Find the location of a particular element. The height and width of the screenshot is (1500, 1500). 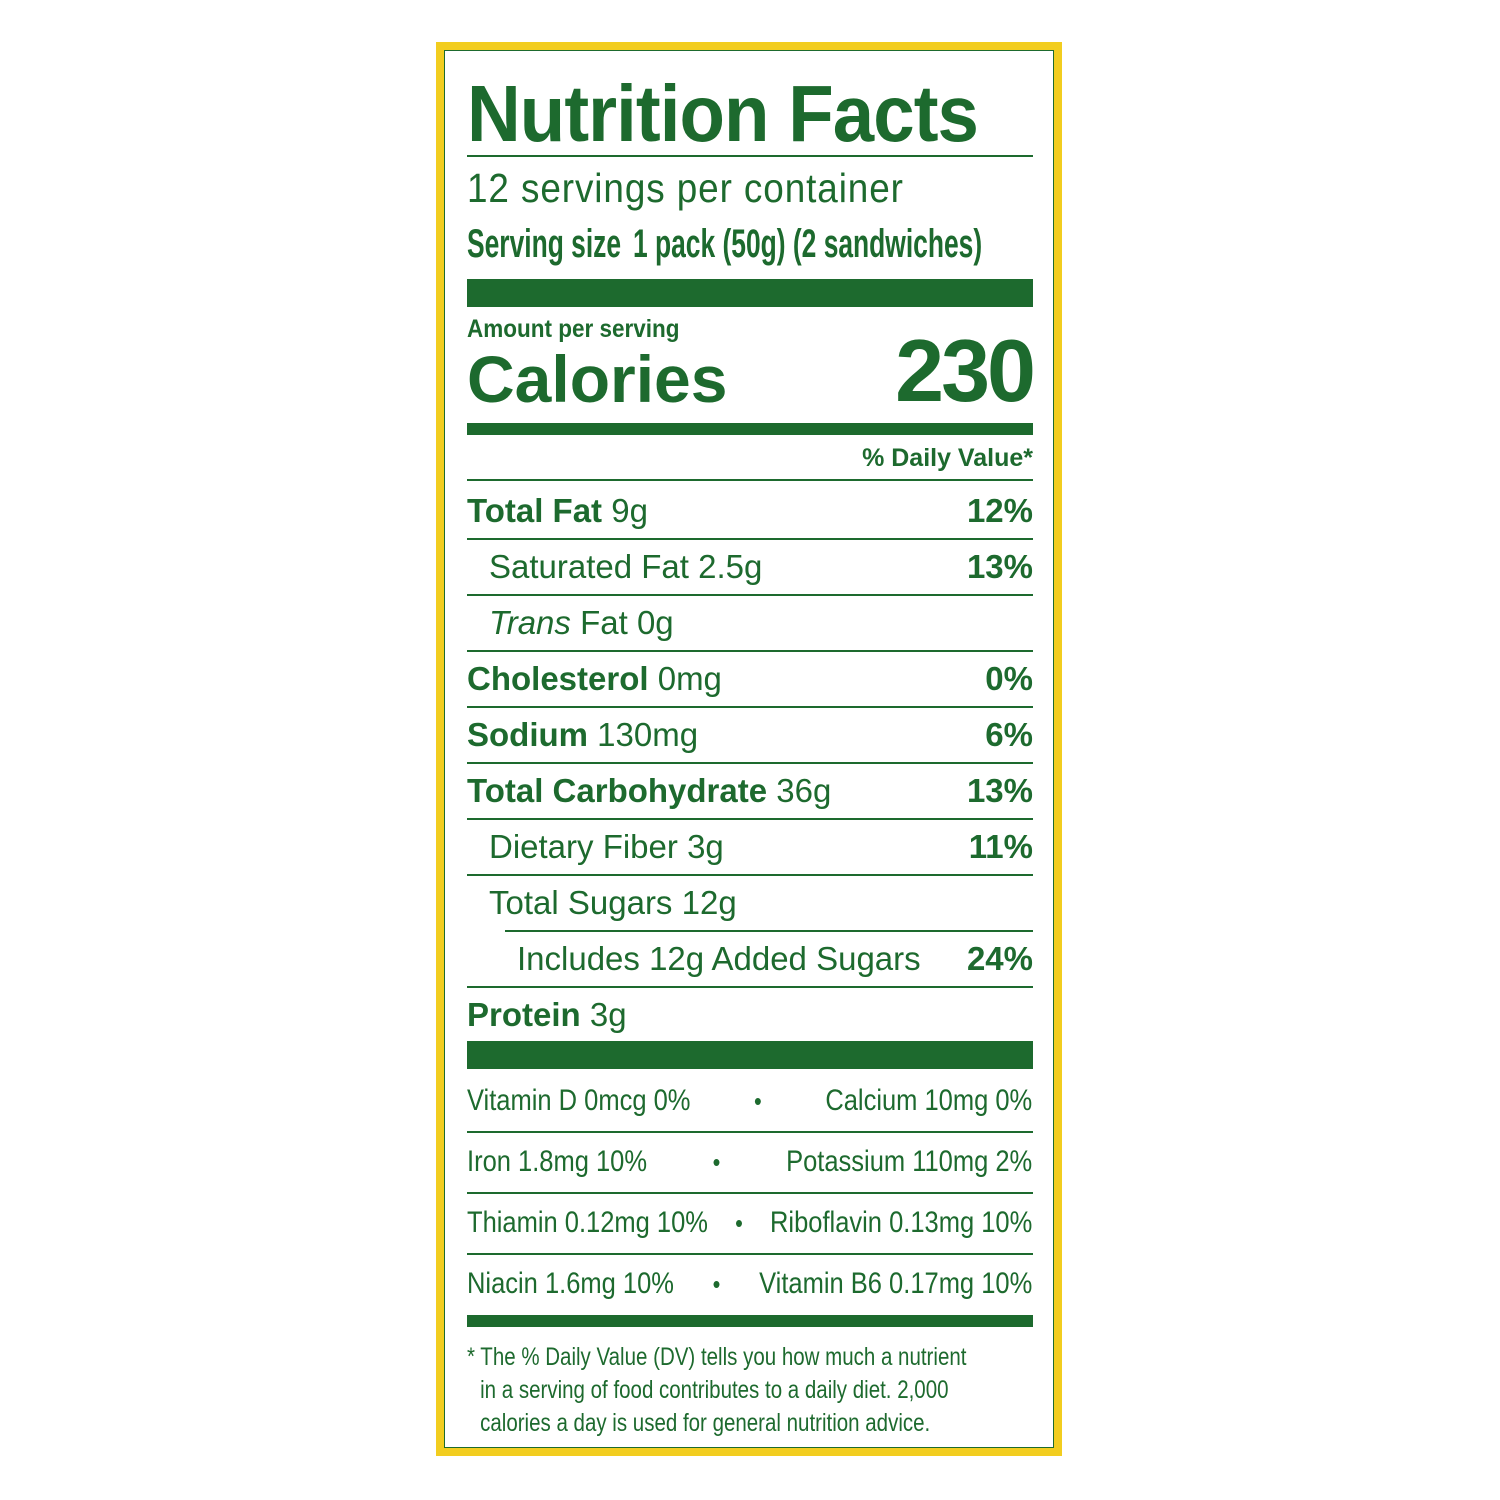

vitamin-right: Potassium 110mg 2% is located at coordinates (909, 1161).